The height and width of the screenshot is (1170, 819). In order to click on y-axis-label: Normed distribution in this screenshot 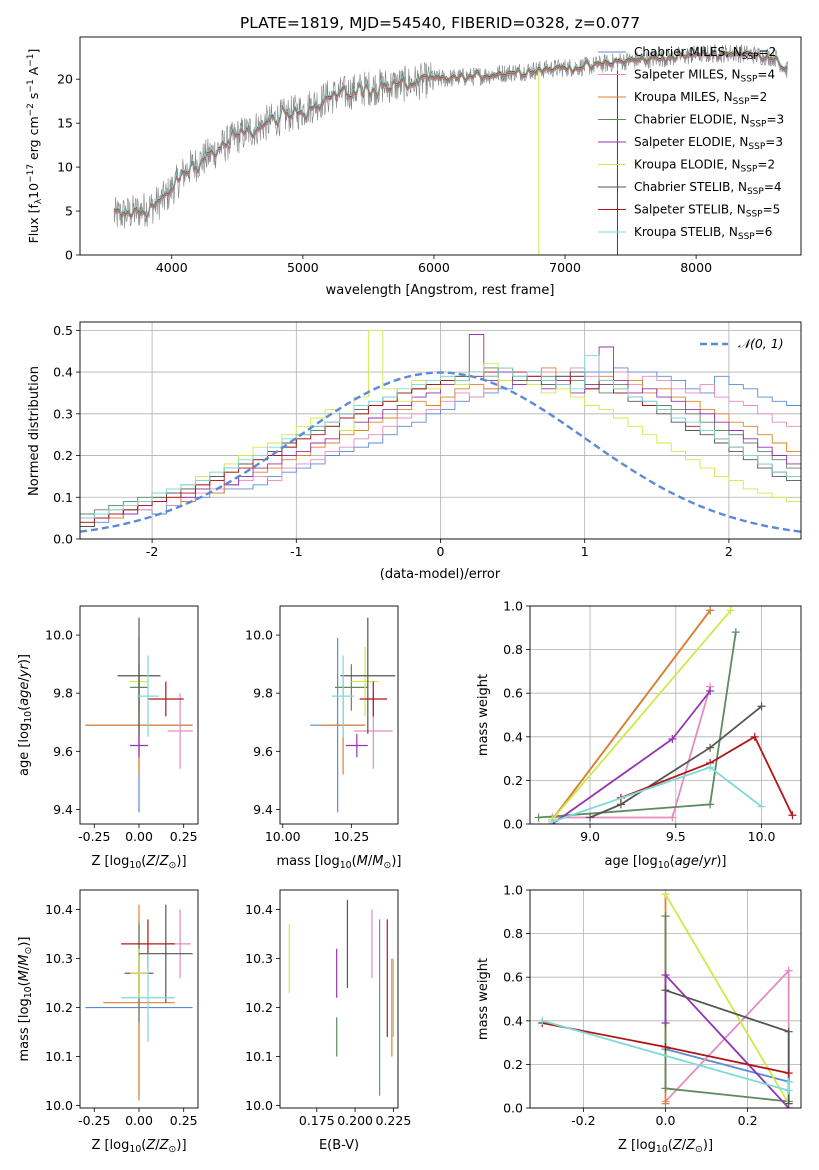, I will do `click(34, 431)`.